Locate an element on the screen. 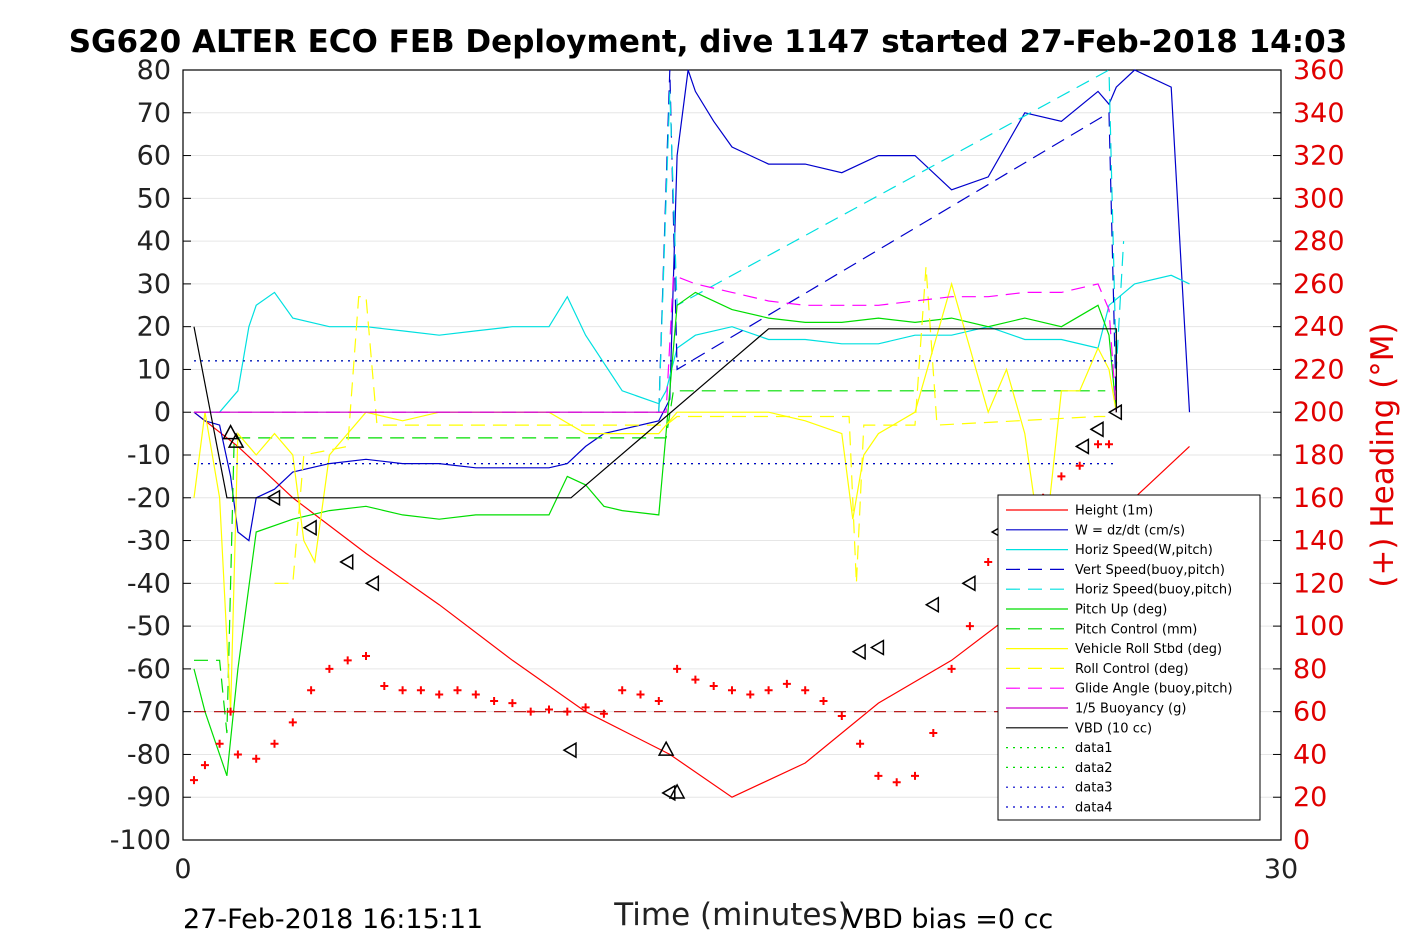  y-tick-label: -80 is located at coordinates (149, 754).